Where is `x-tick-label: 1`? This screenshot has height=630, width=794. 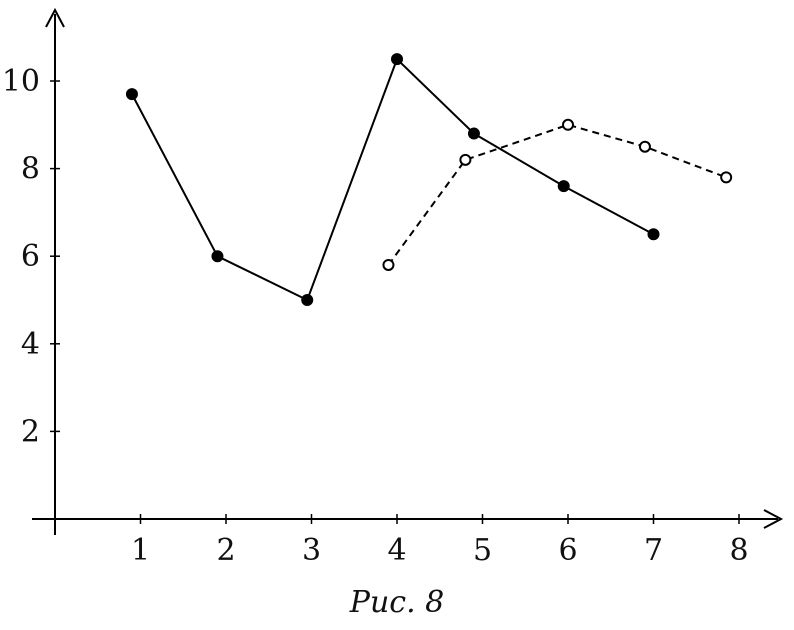
x-tick-label: 1 is located at coordinates (140, 550).